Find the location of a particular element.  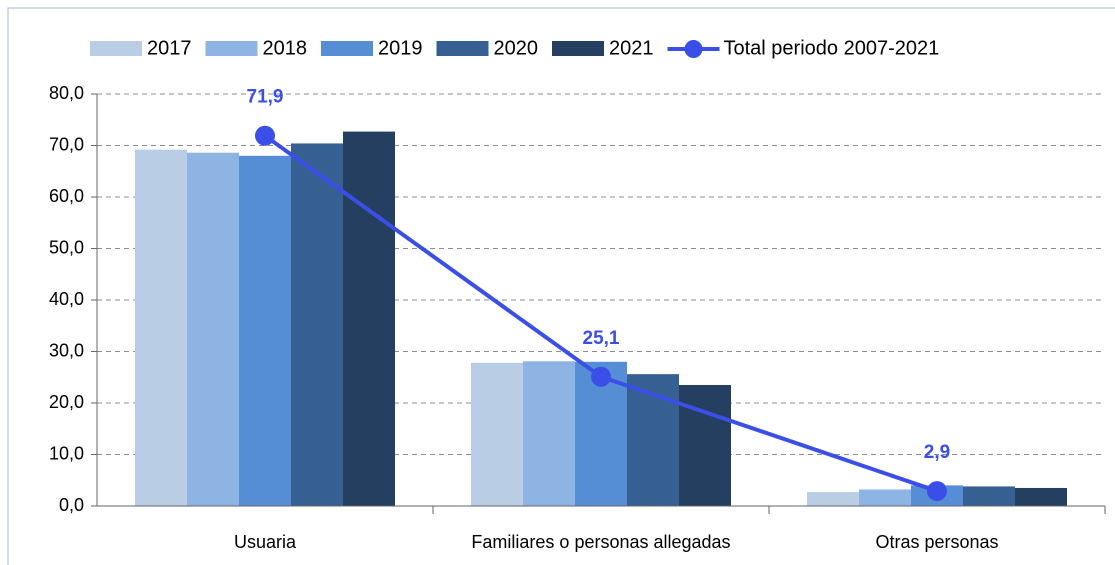

y-tick-label: 0,0 is located at coordinates (71, 505).